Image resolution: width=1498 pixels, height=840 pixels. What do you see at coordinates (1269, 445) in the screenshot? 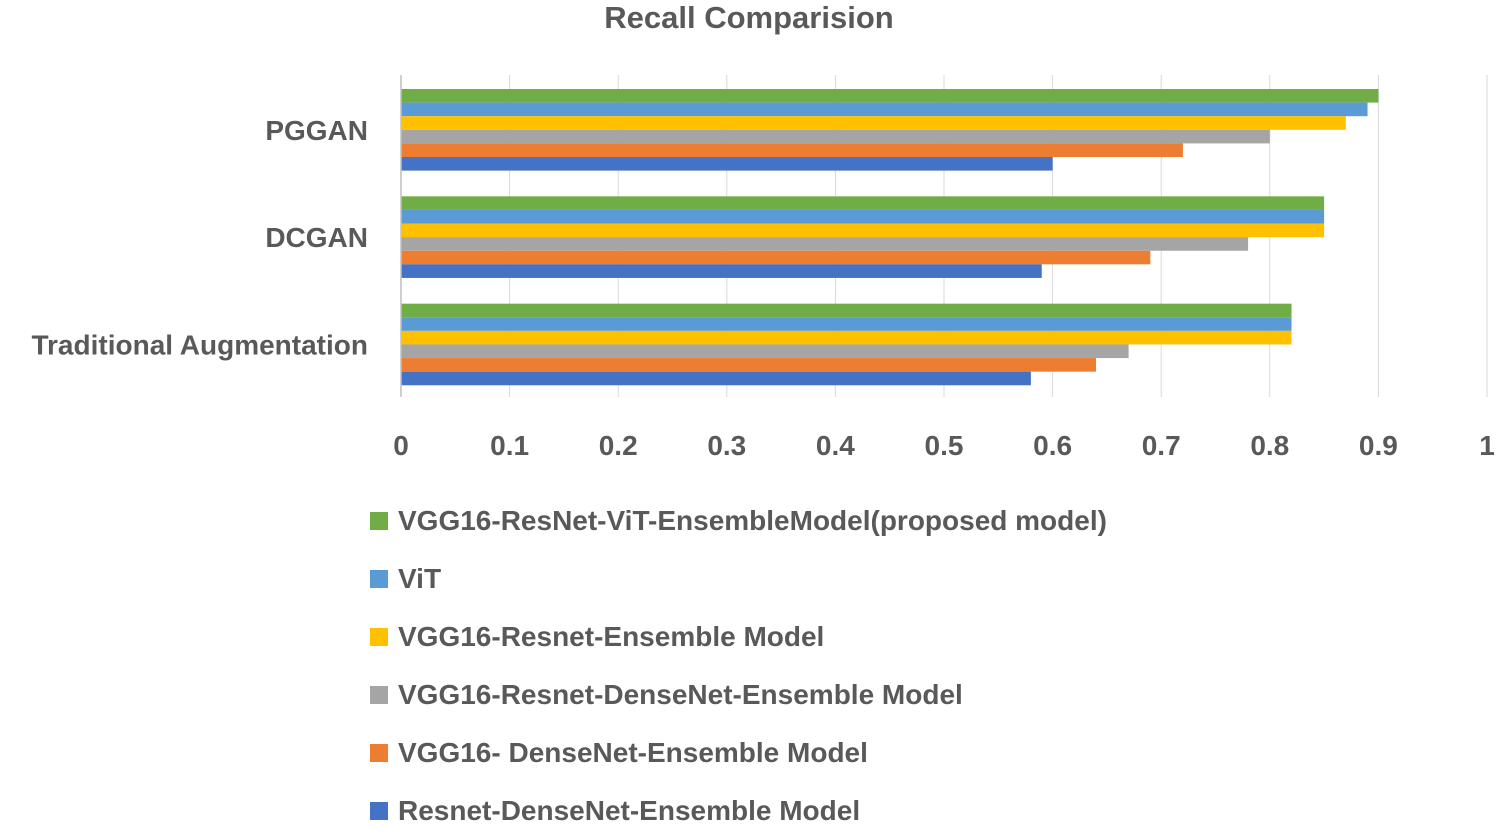
I see `x-tick-label: 0.8` at bounding box center [1269, 445].